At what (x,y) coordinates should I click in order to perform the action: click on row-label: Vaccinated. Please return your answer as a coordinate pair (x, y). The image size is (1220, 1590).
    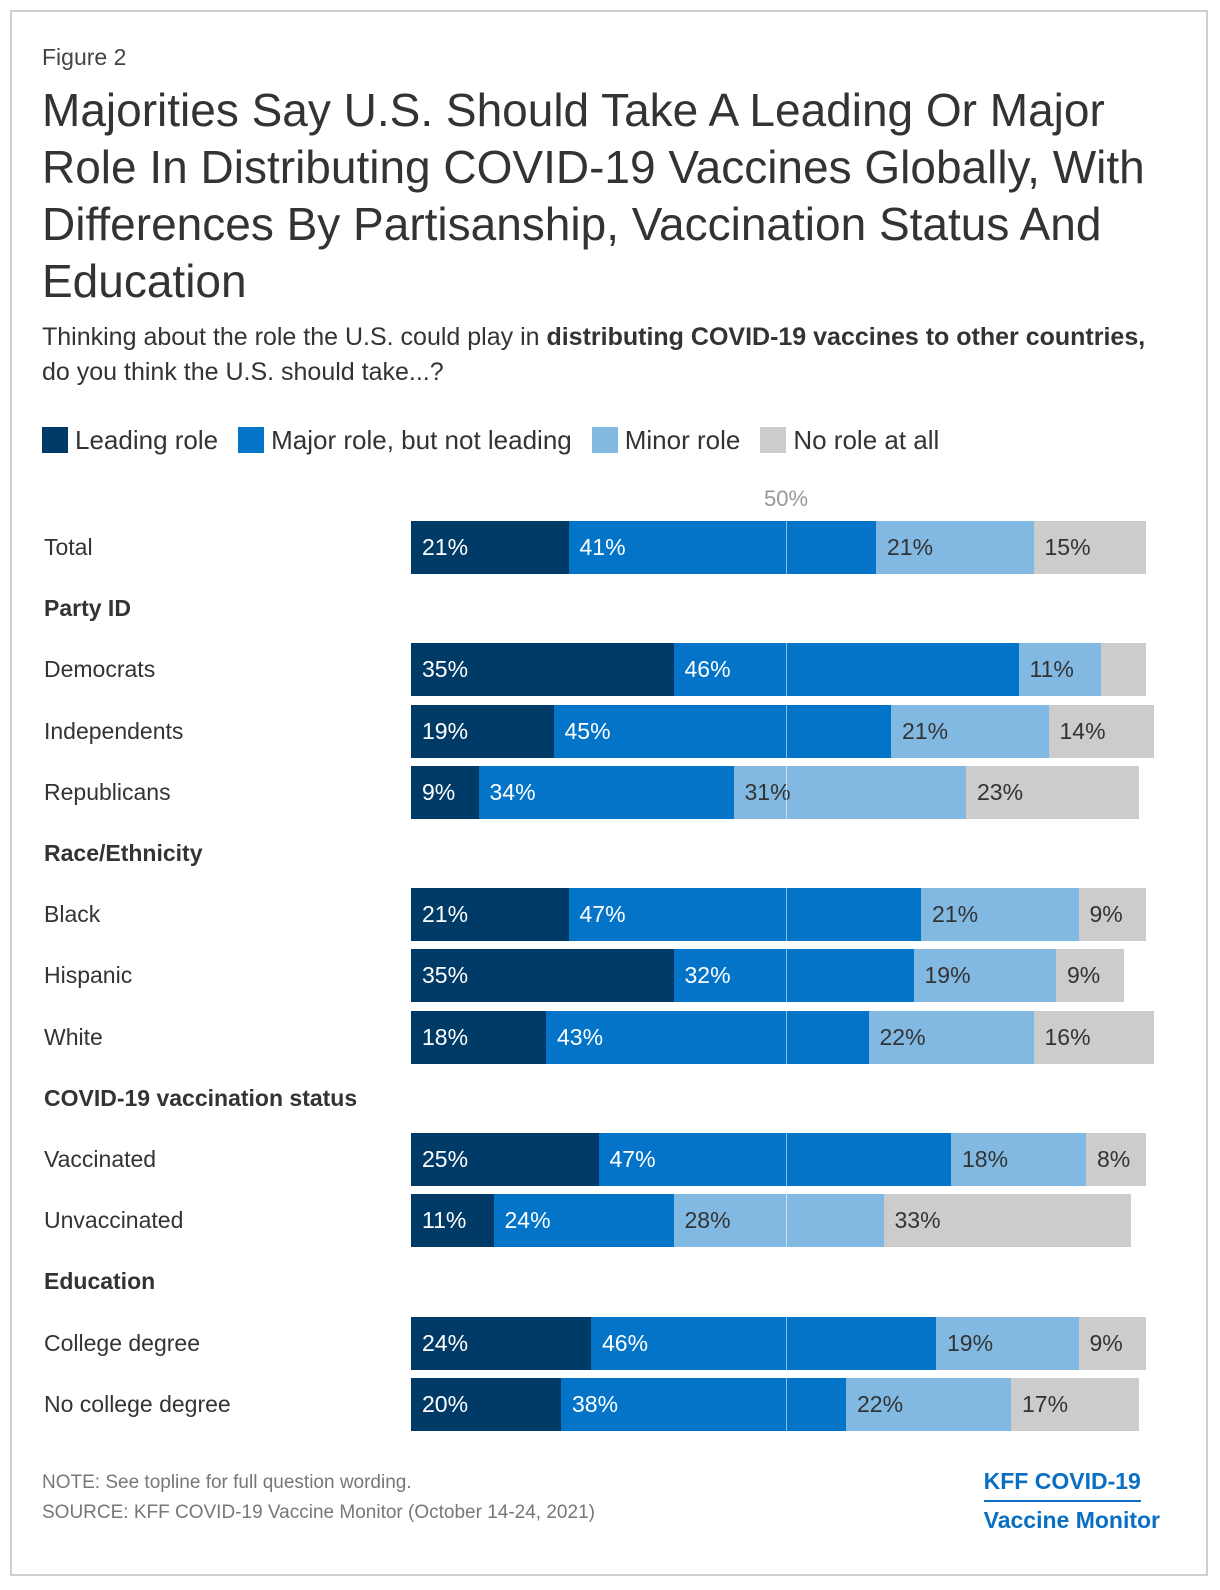
    Looking at the image, I should click on (100, 1159).